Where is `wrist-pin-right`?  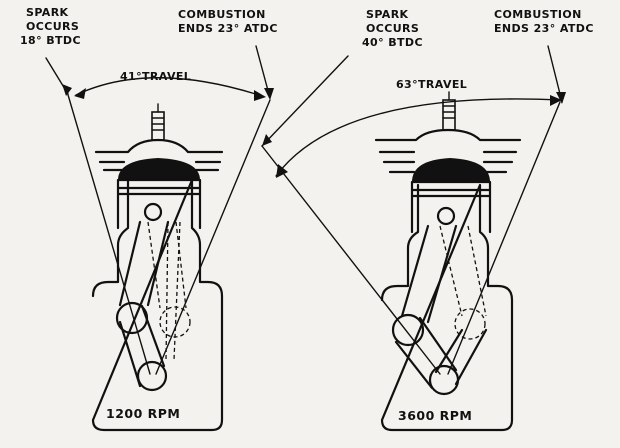
wrist-pin-right is located at coordinates (446, 216).